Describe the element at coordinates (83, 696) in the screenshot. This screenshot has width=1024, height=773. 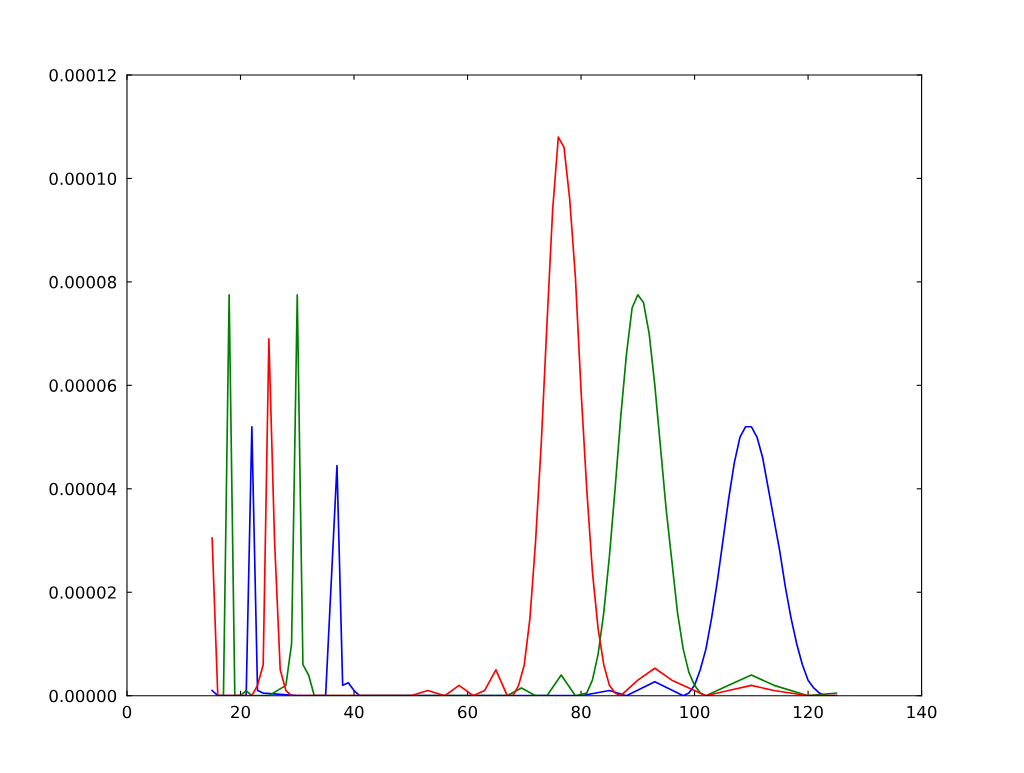
I see `y-tick-label: 0.00000` at that location.